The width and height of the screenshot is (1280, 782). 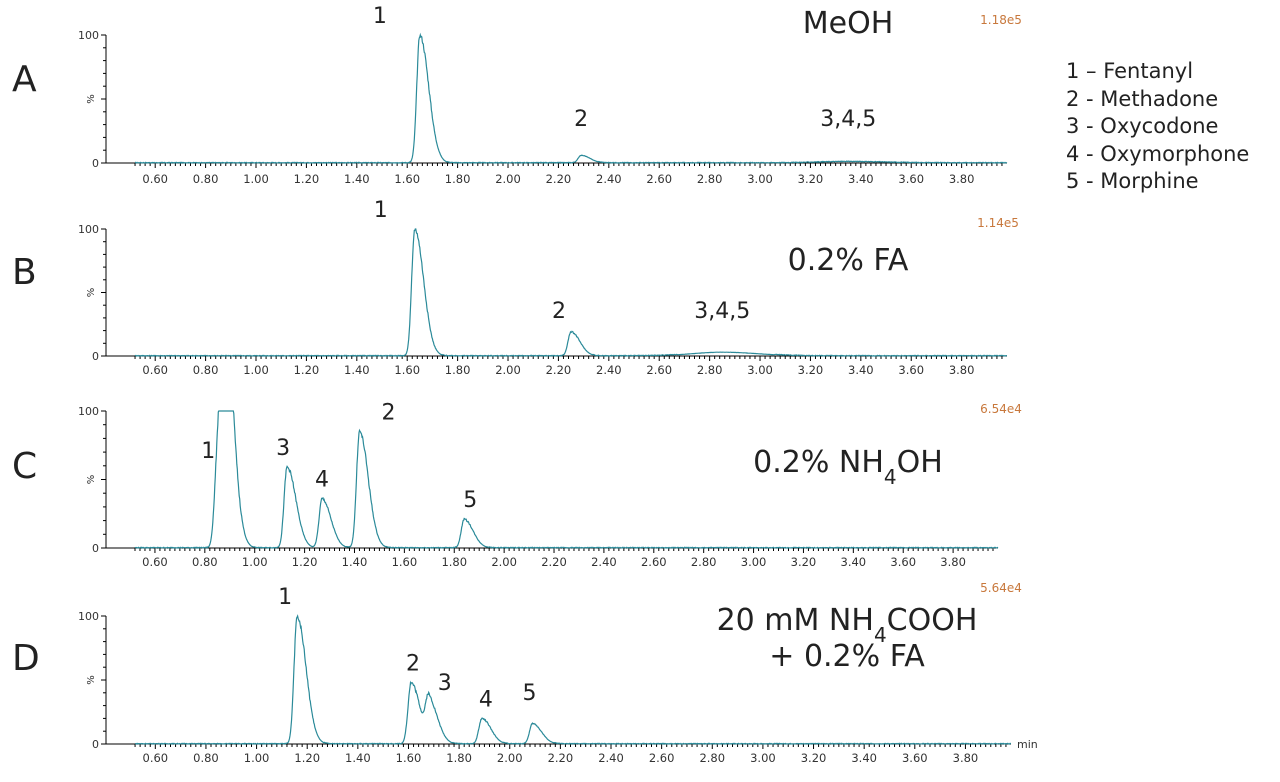 I want to click on panel-letter: A, so click(x=24, y=79).